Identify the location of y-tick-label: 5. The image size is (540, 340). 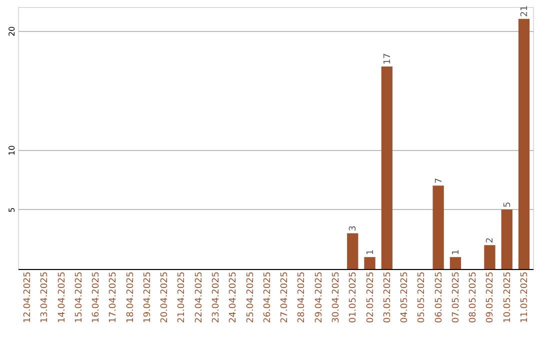
(12, 209).